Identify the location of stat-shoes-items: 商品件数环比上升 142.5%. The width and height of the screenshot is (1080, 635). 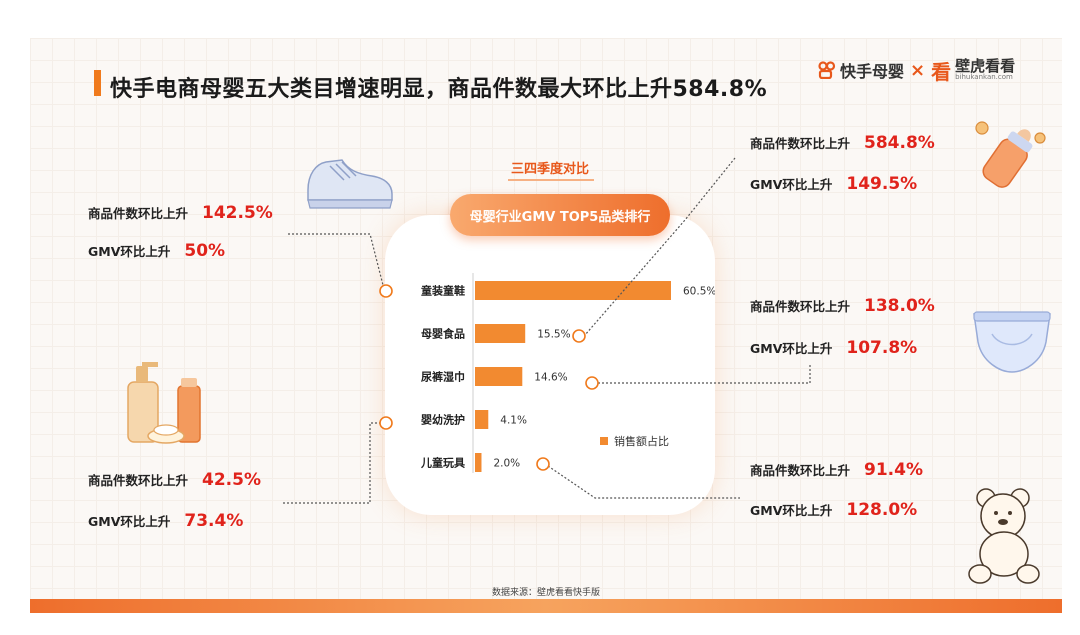
(180, 213).